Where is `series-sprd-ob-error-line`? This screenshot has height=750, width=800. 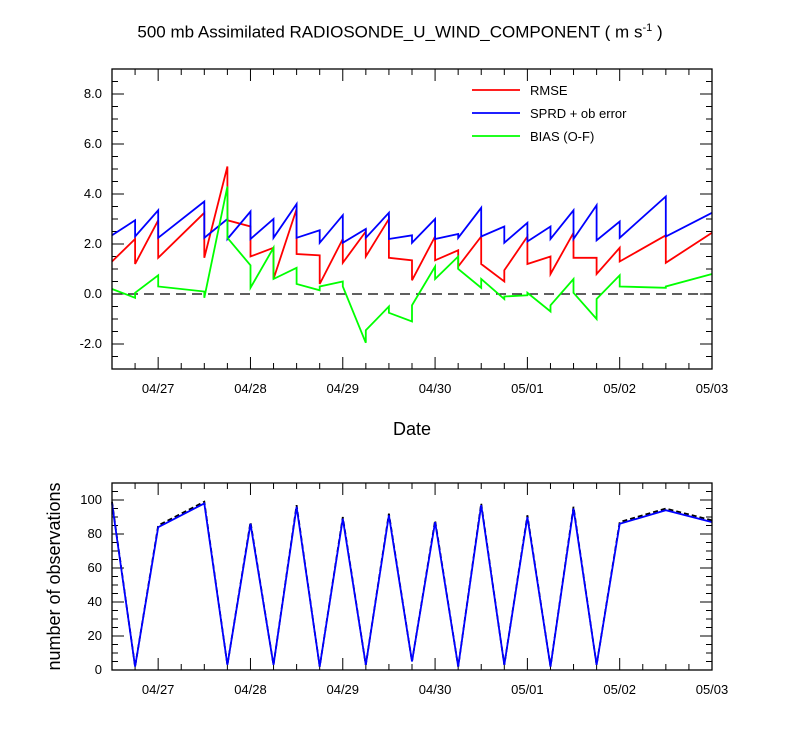
series-sprd-ob-error-line is located at coordinates (412, 220).